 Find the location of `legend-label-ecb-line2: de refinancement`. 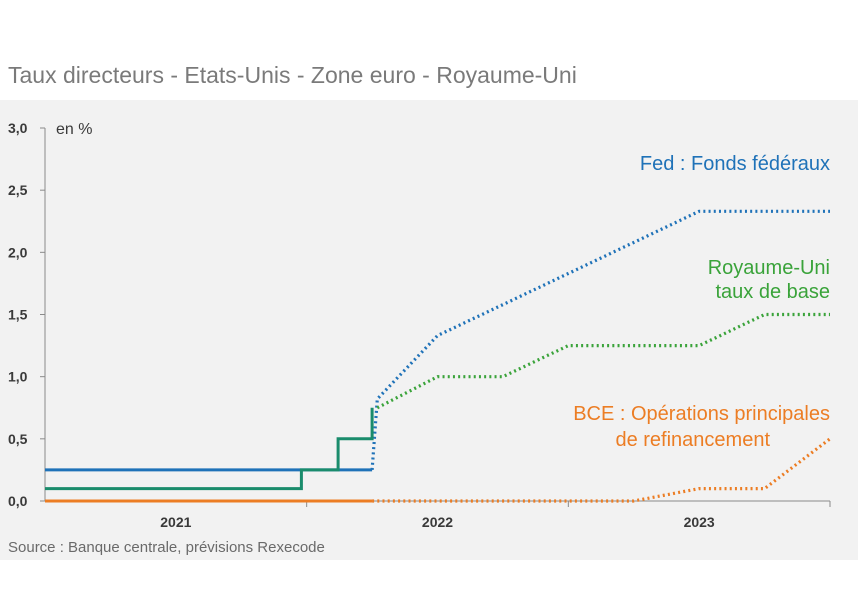

legend-label-ecb-line2: de refinancement is located at coordinates (692, 440).